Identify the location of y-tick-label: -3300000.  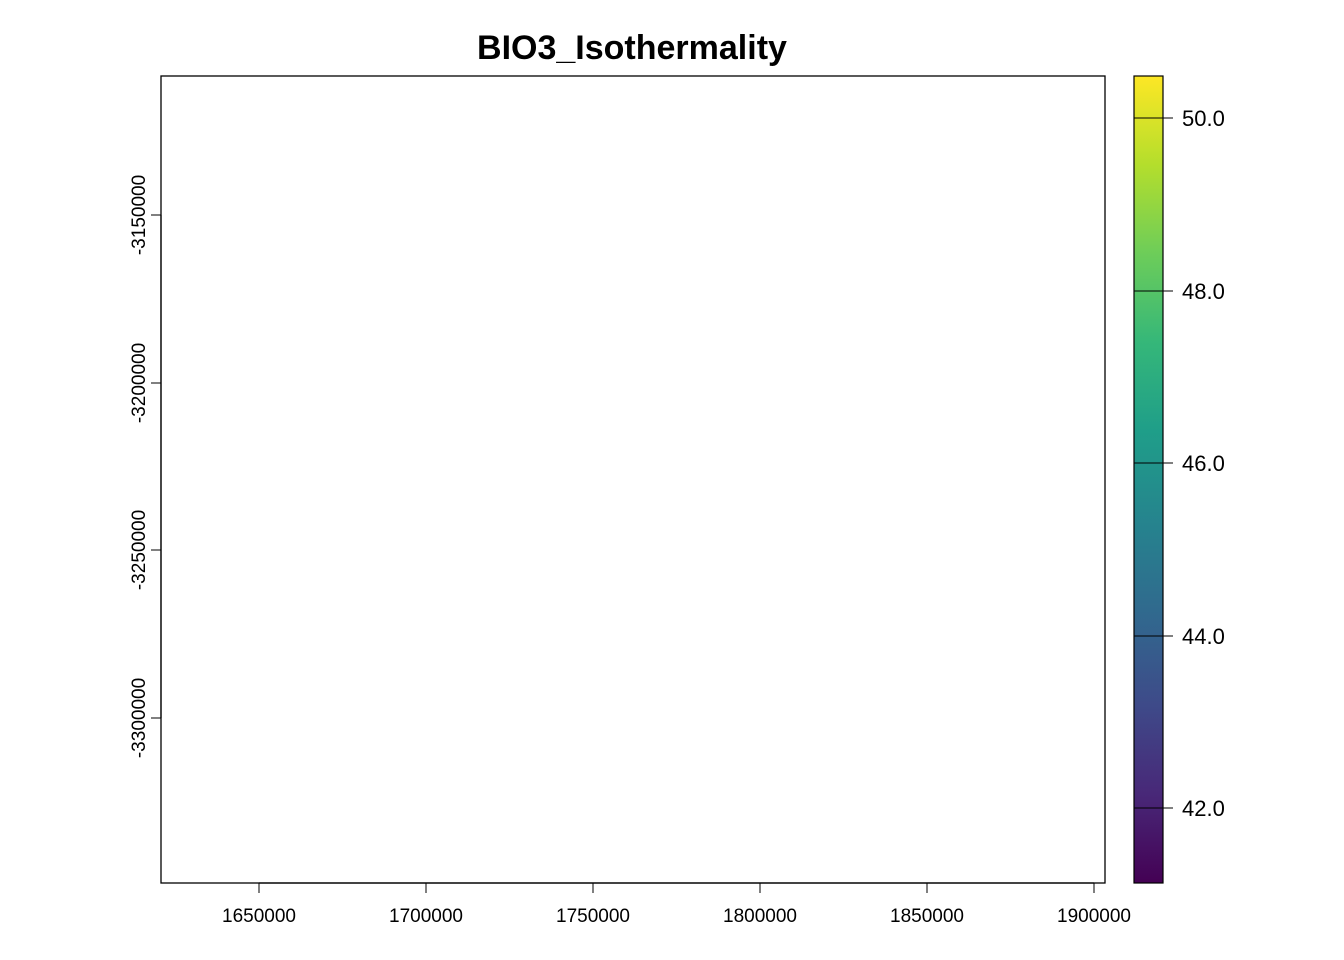
(139, 718).